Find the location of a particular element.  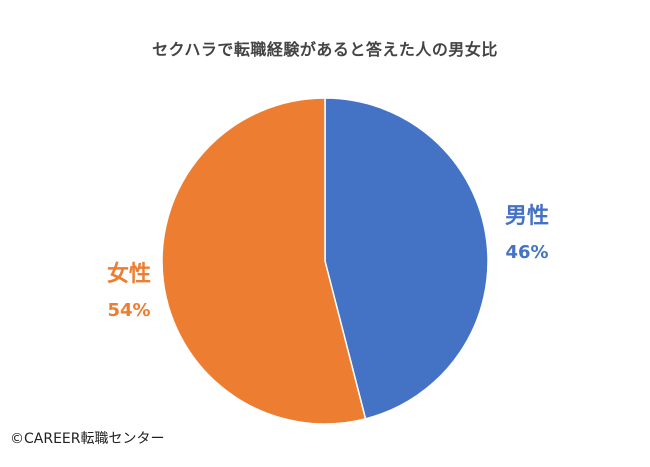

slice-name-male: 男性 is located at coordinates (526, 216).